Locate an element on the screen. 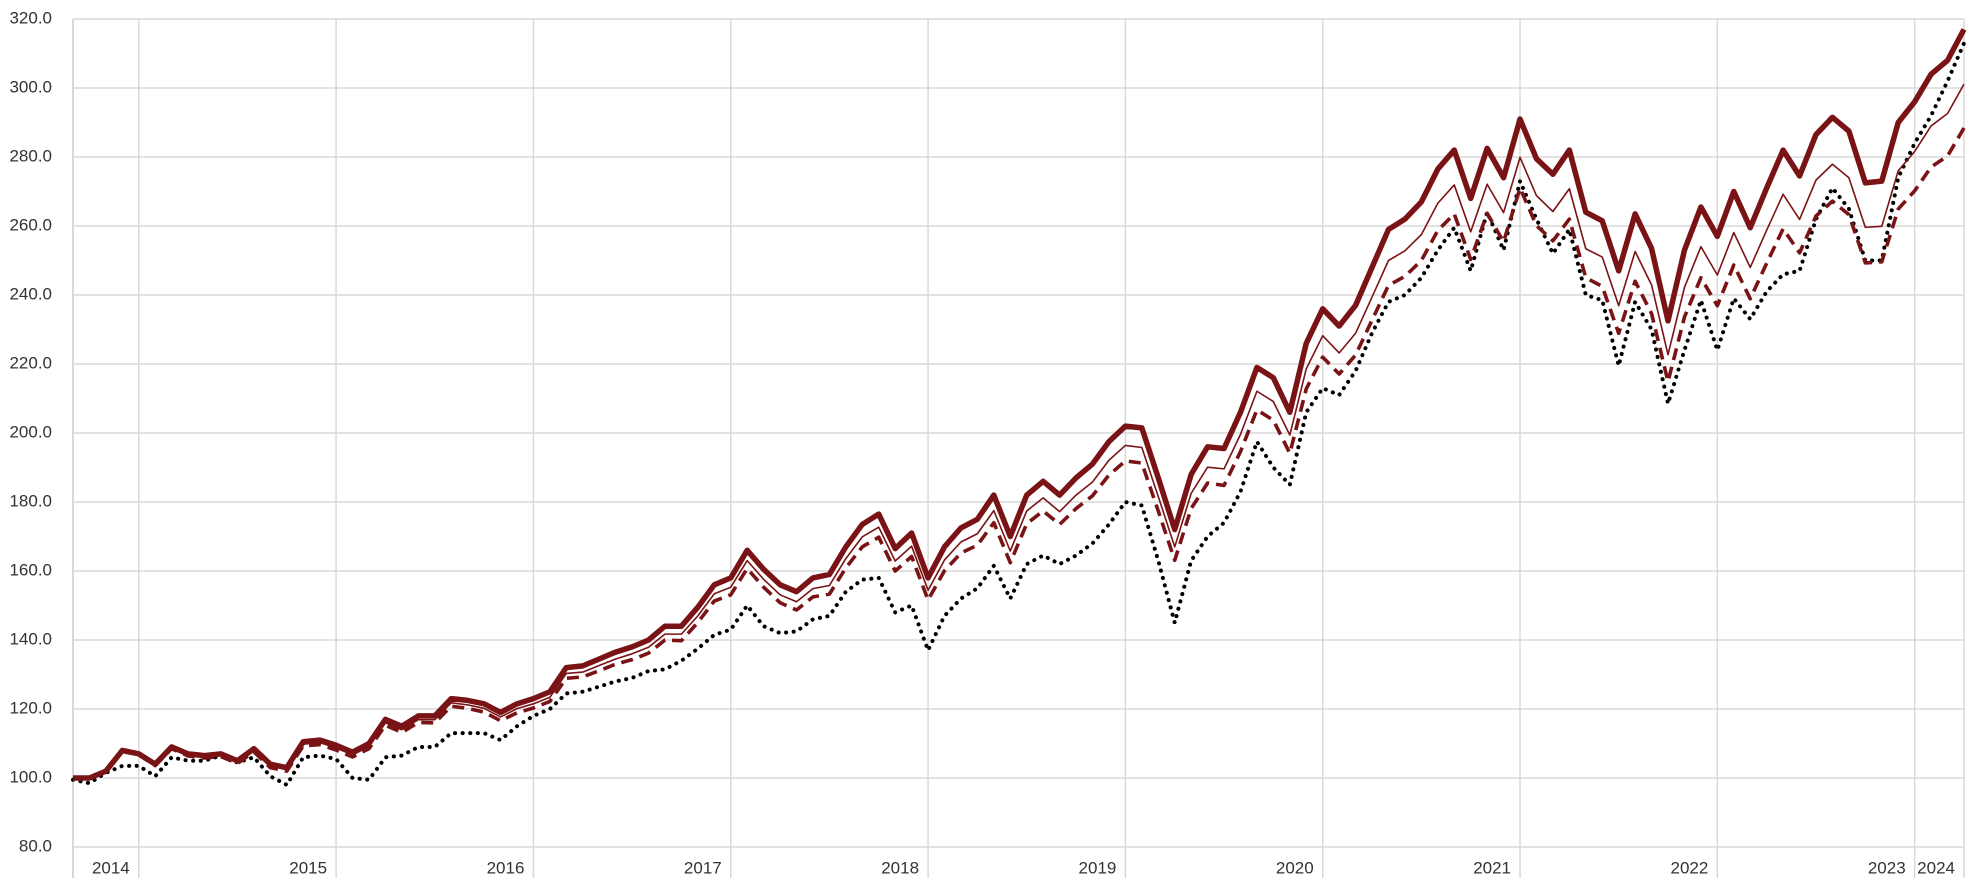 The width and height of the screenshot is (1969, 878). y-tick-label: 100.0 is located at coordinates (30, 776).